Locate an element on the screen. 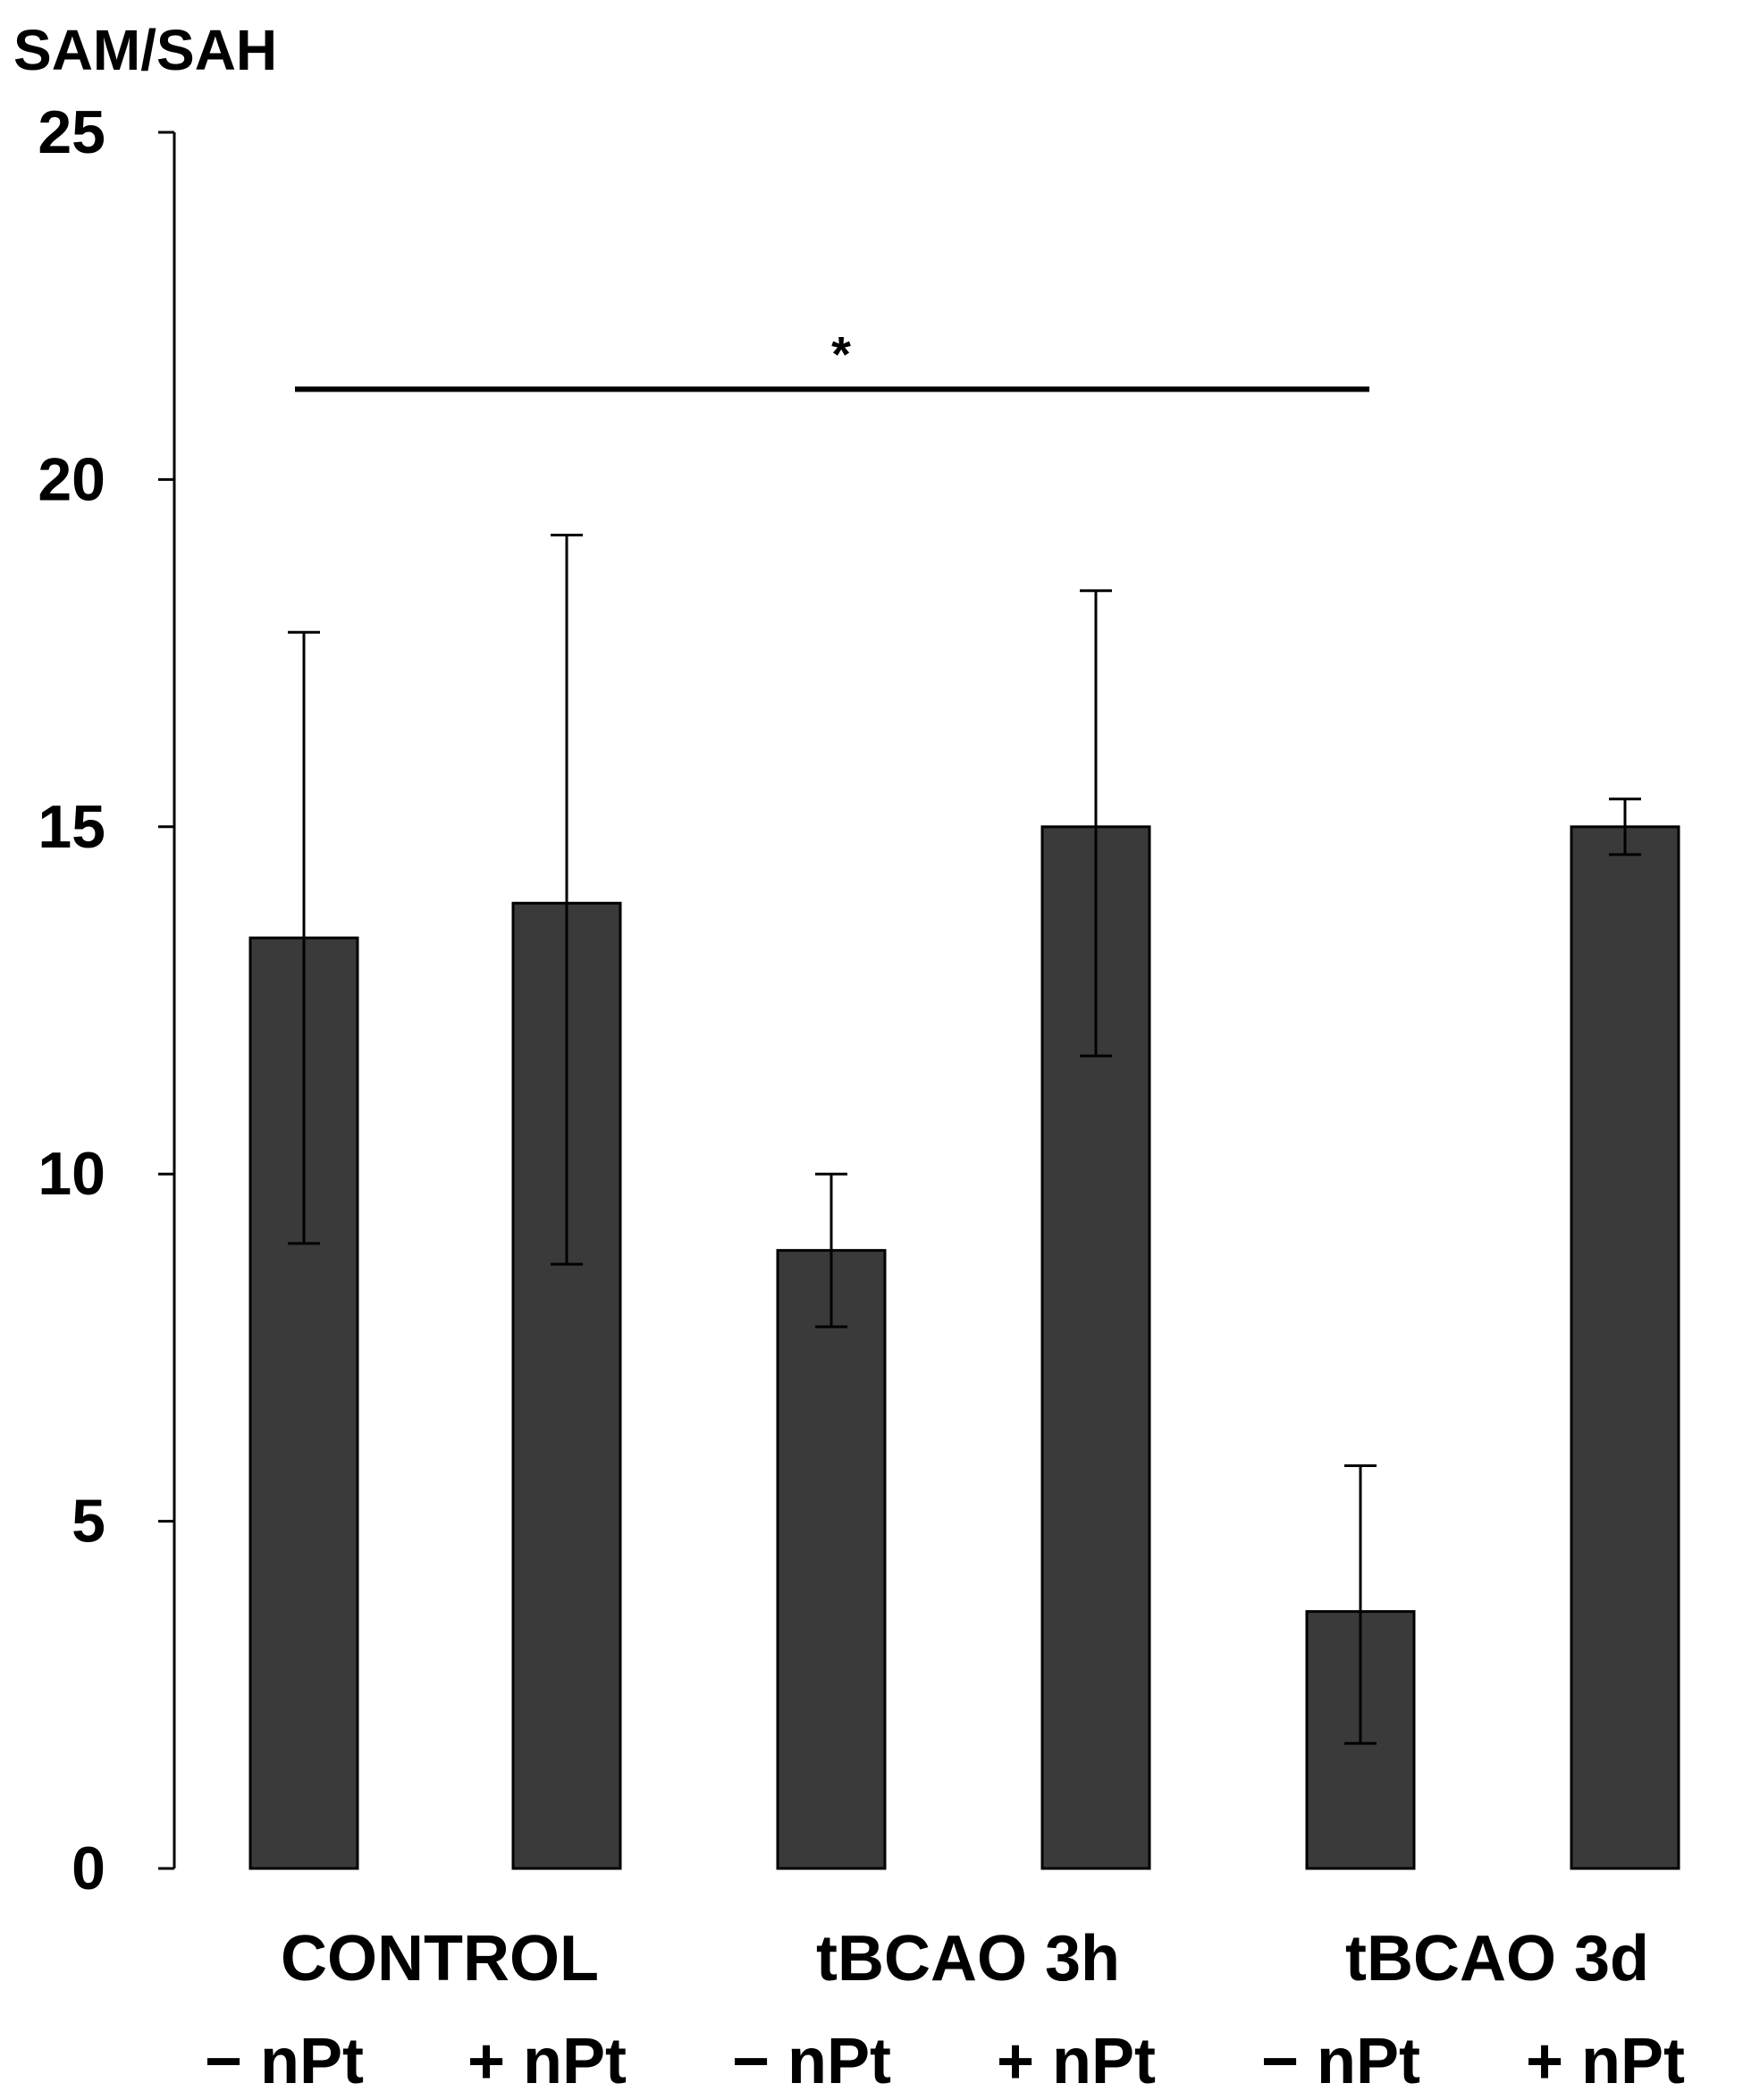  y-tick-label: 0 is located at coordinates (88, 1868).